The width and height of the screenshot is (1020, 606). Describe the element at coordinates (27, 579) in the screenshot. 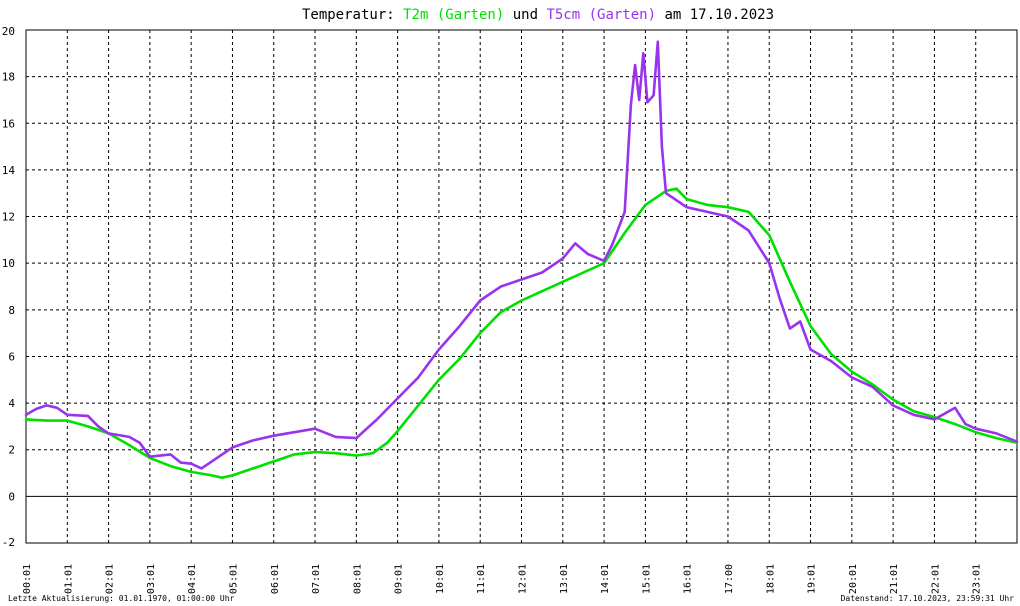

I see `x-tick-label: 00:01` at that location.